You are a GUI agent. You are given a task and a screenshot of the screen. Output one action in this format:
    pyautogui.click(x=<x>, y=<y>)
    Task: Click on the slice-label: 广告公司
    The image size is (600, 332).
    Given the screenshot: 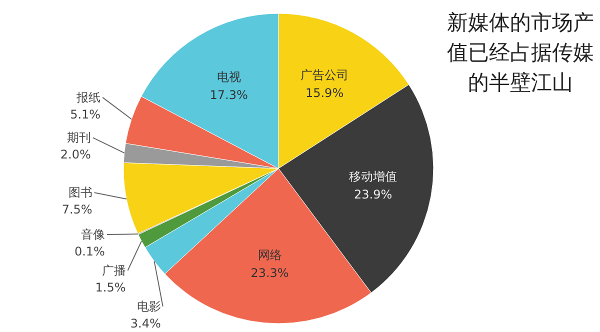 What is the action you would take?
    pyautogui.click(x=324, y=75)
    